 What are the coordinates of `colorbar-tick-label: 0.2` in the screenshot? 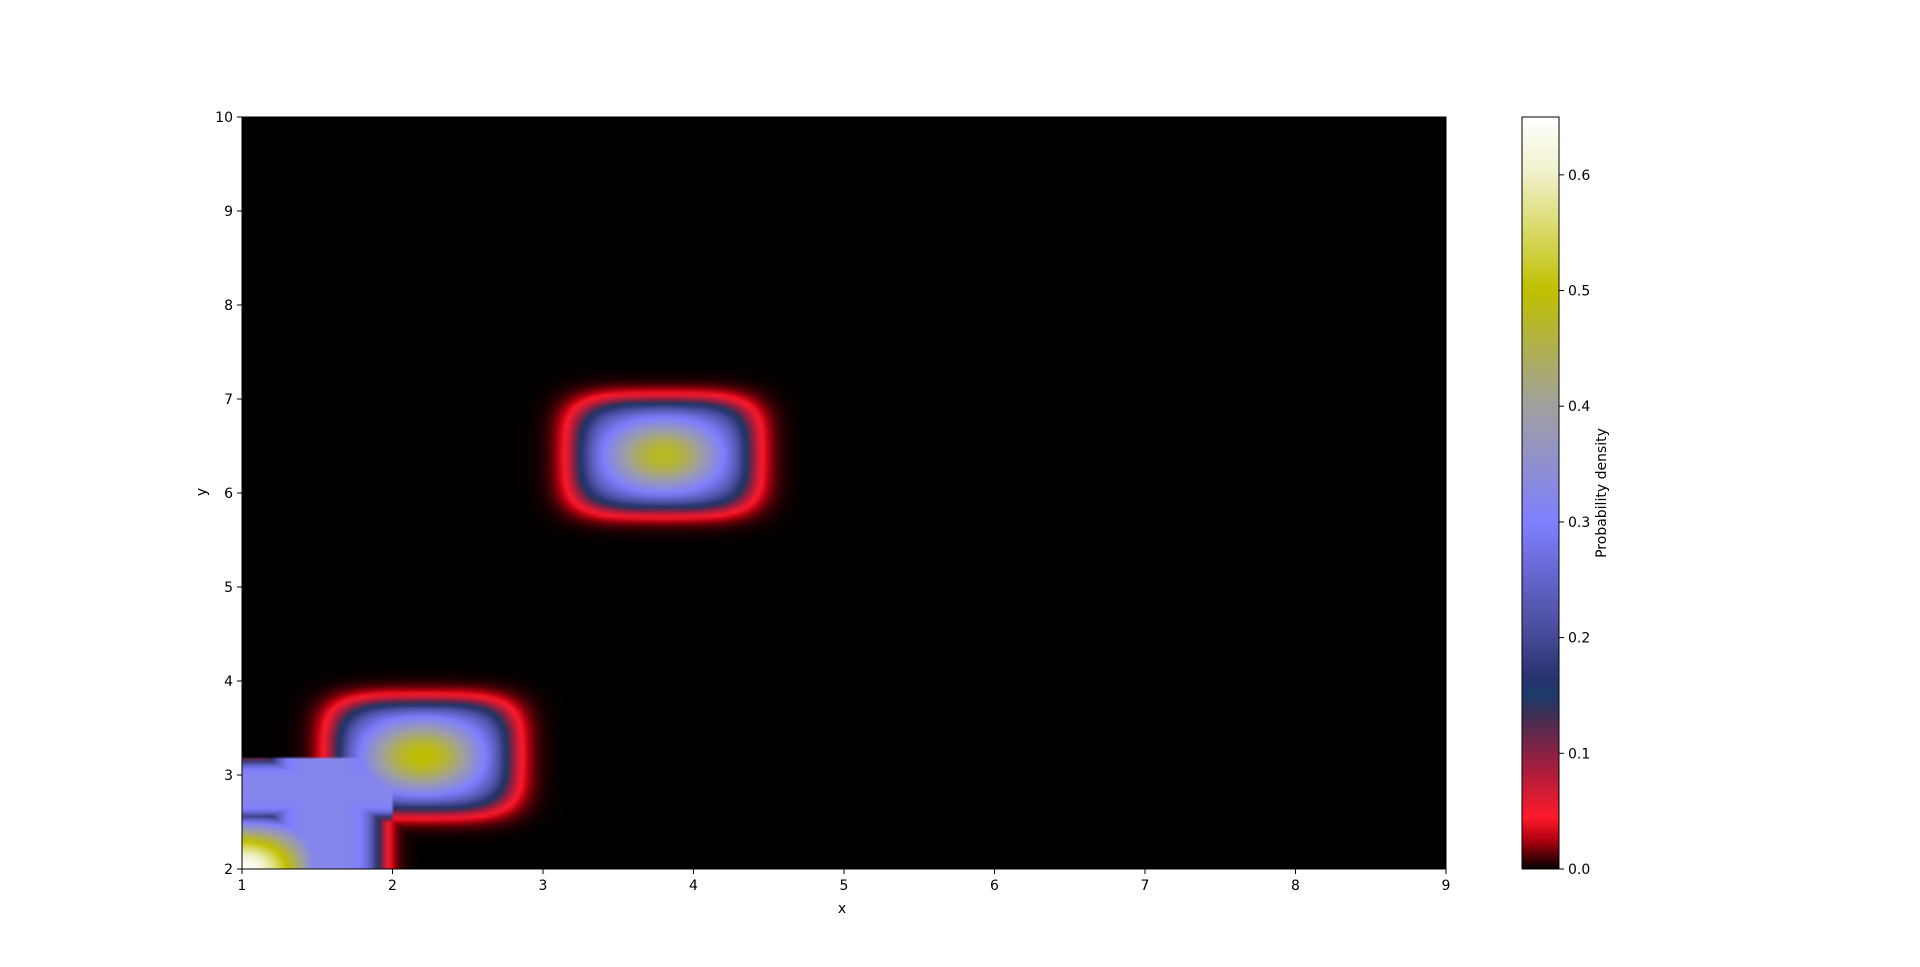 It's located at (1579, 639).